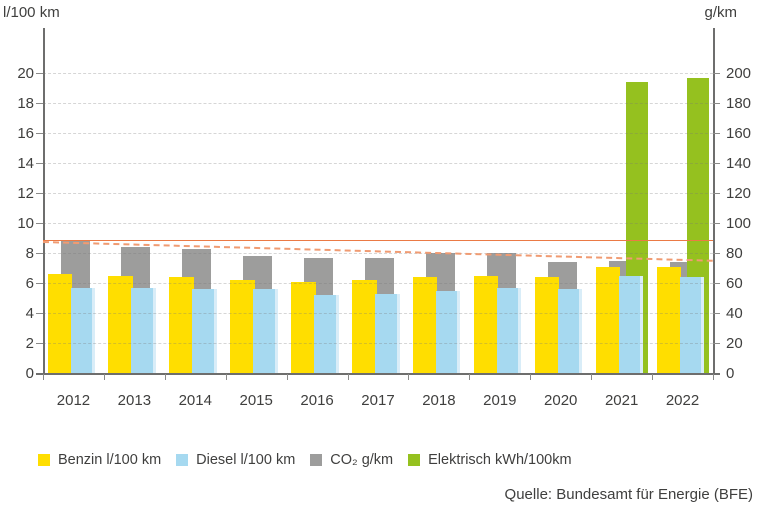 This screenshot has height=507, width=764. I want to click on left-axis-tick-label: 0, so click(29, 373).